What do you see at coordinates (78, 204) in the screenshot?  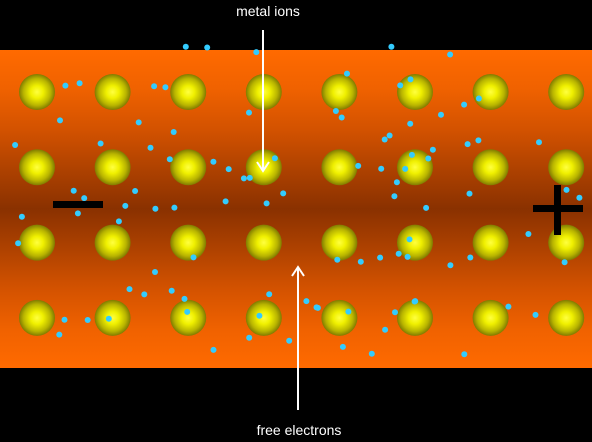 I see `negative-terminal-sign` at bounding box center [78, 204].